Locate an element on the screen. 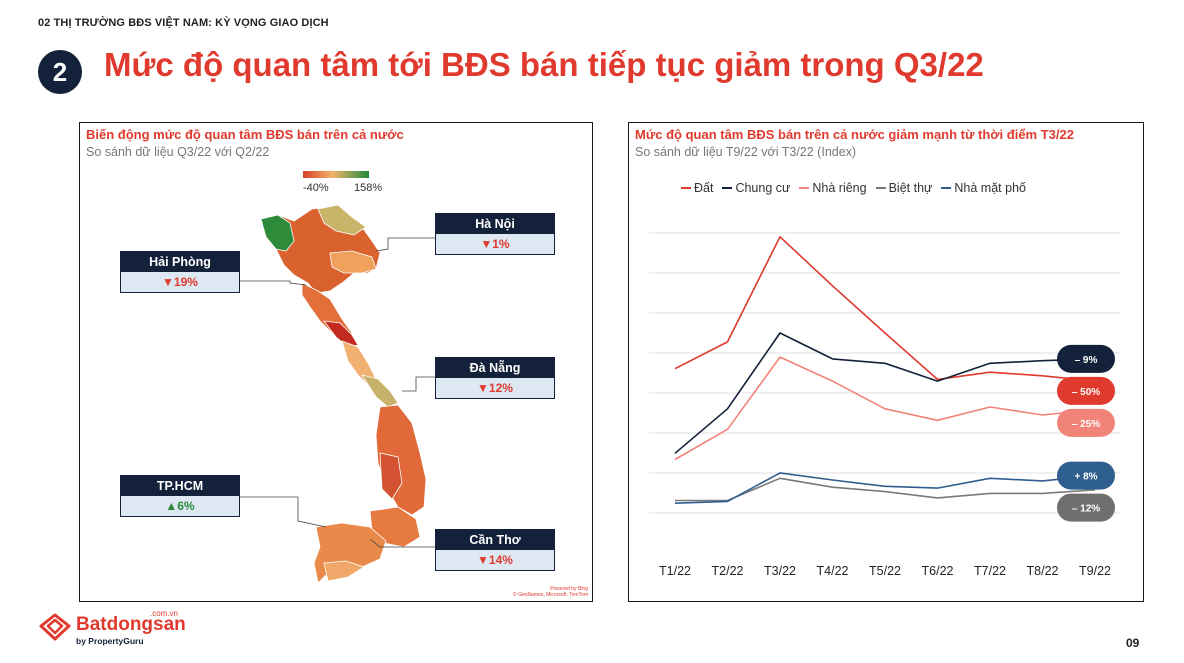 The height and width of the screenshot is (663, 1184). callout-name: Hà Nội is located at coordinates (495, 224).